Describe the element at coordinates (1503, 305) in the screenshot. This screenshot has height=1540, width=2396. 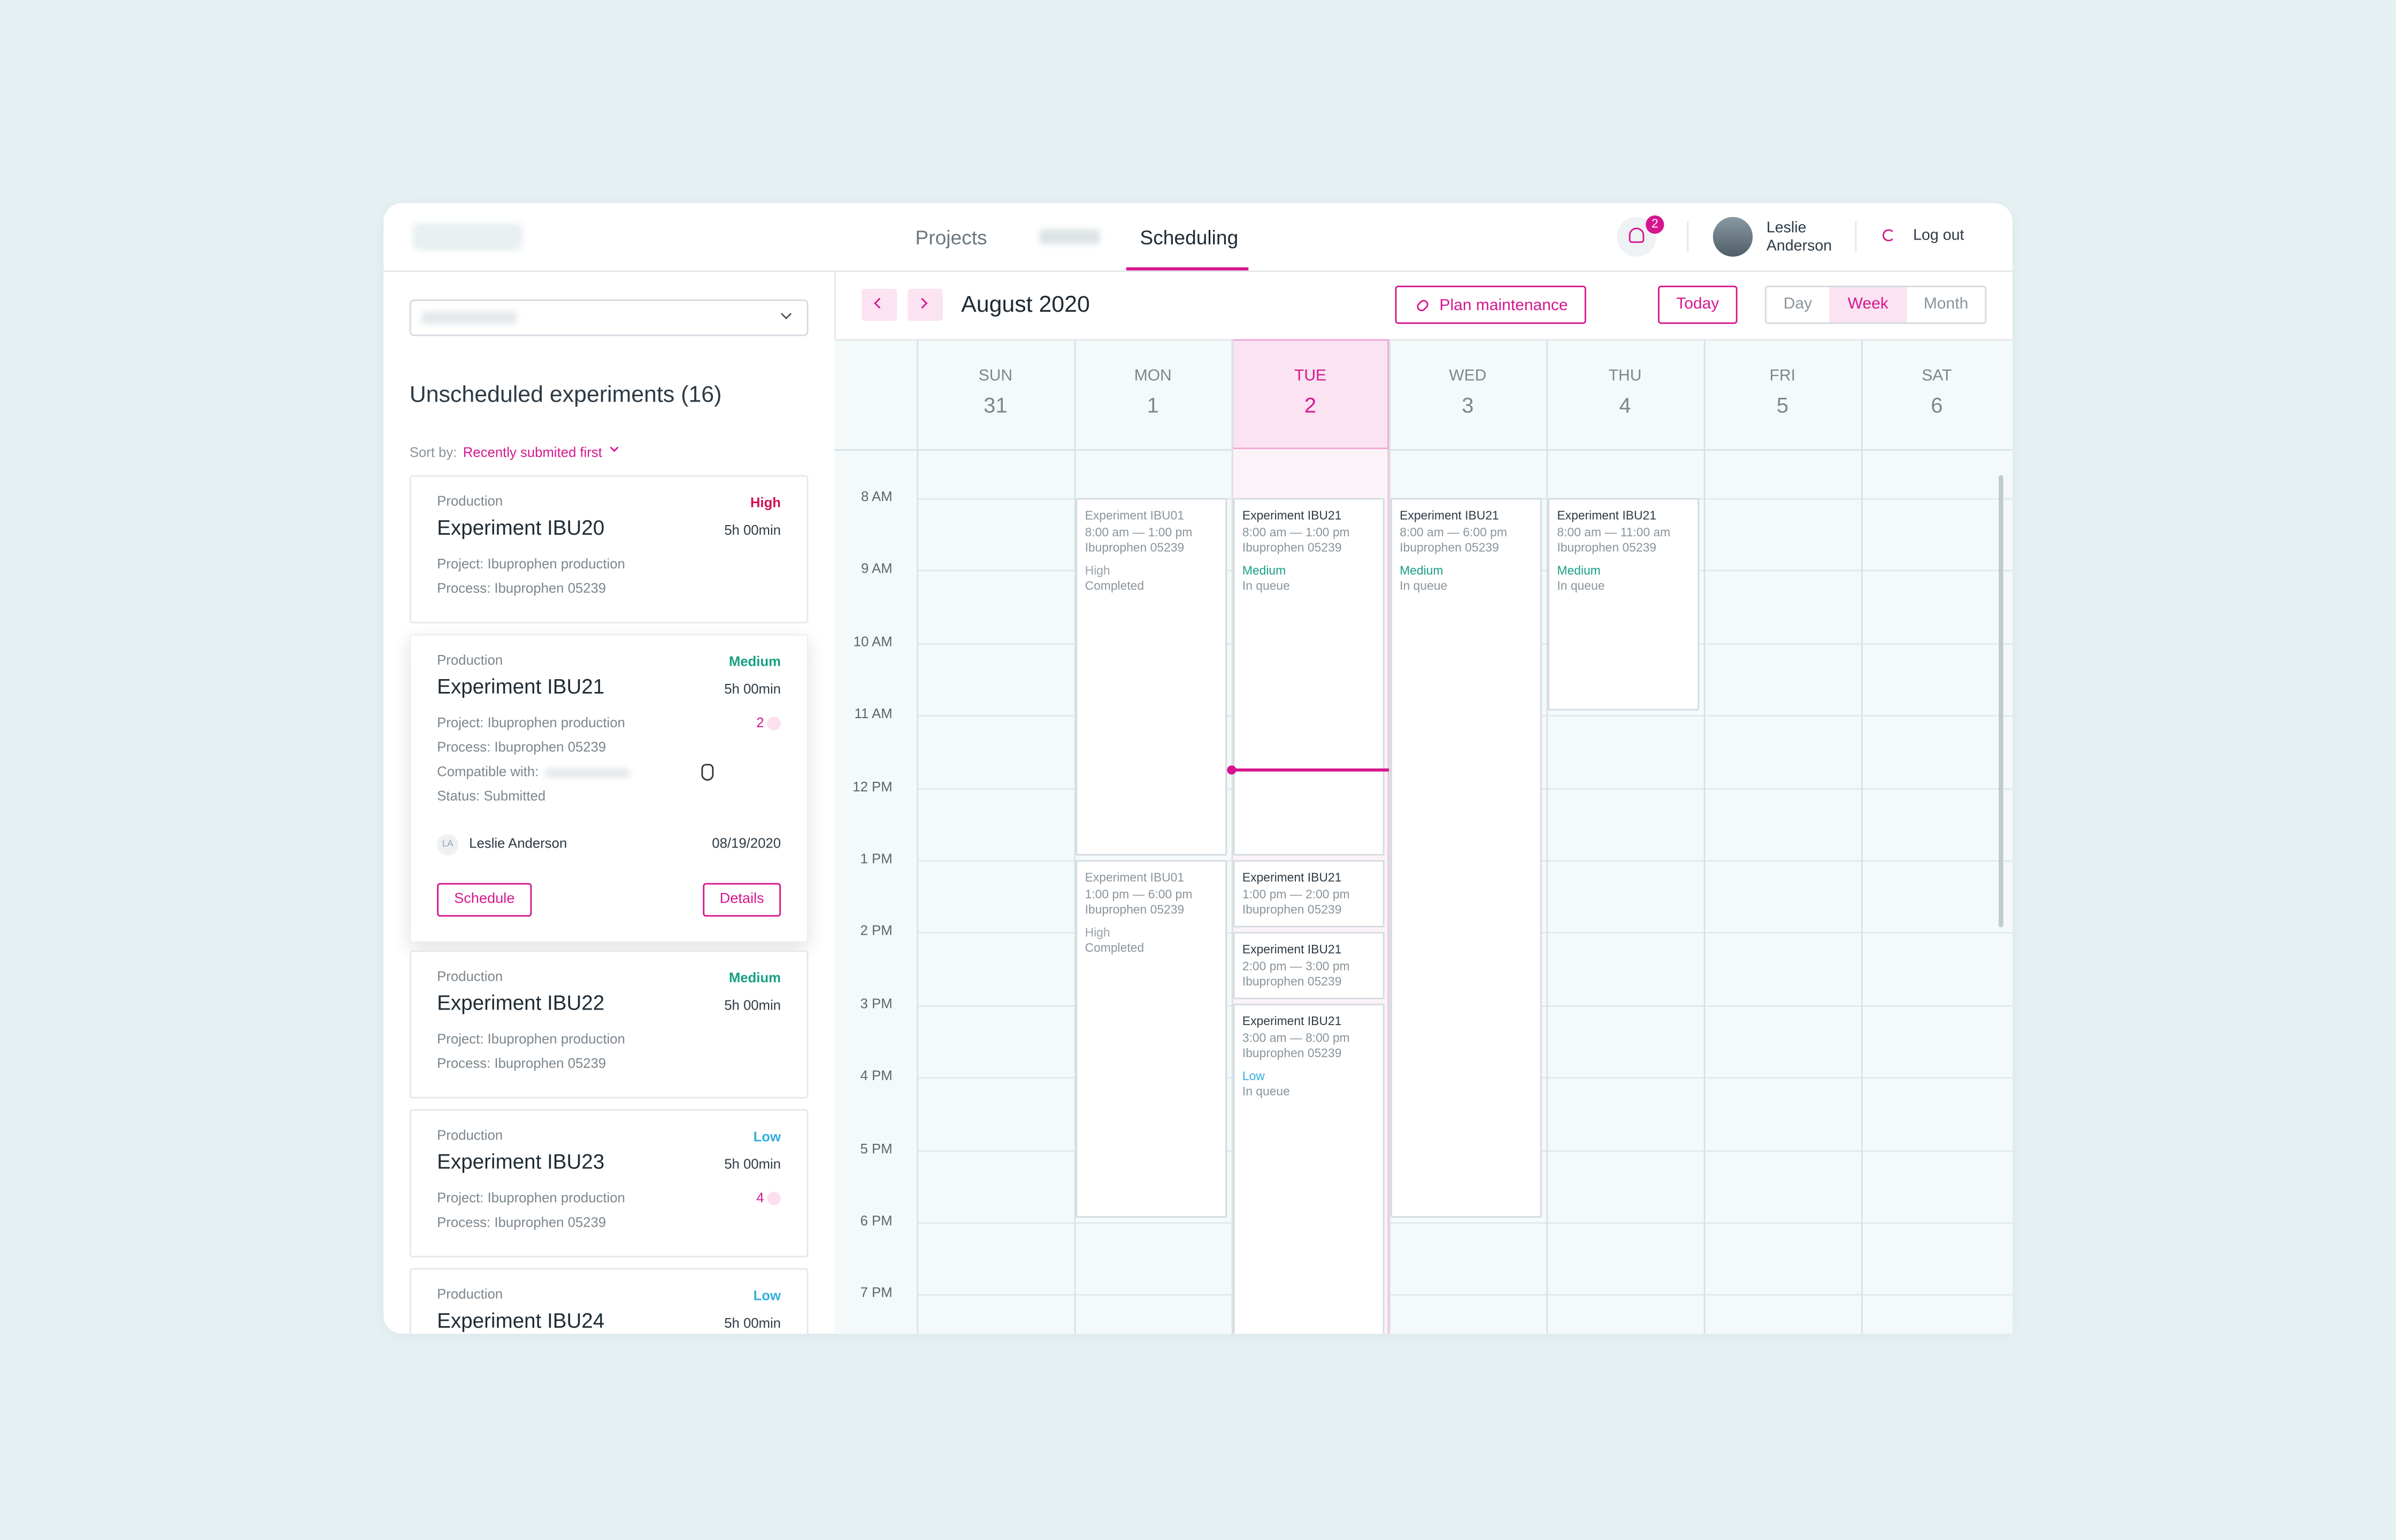
I see `button-label: Plan maintenance` at that location.